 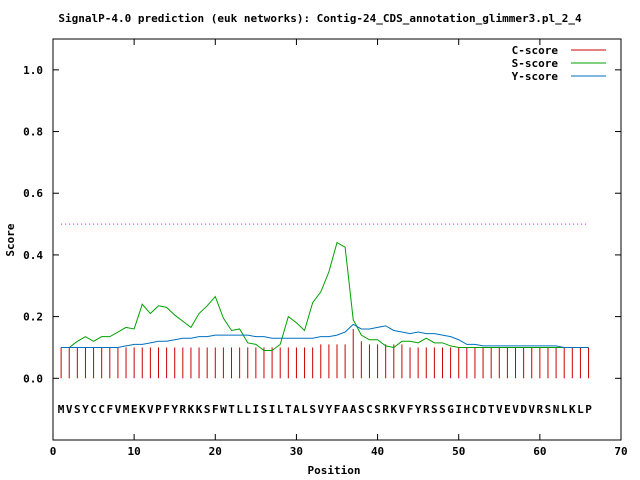 I want to click on x-tick-label: 10, so click(x=134, y=451).